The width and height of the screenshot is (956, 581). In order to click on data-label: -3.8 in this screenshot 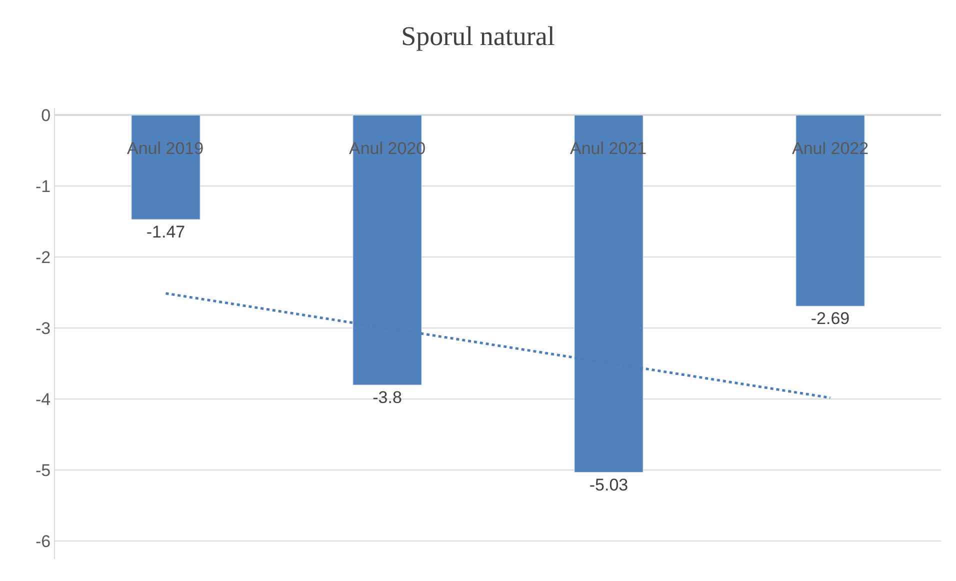, I will do `click(387, 397)`.